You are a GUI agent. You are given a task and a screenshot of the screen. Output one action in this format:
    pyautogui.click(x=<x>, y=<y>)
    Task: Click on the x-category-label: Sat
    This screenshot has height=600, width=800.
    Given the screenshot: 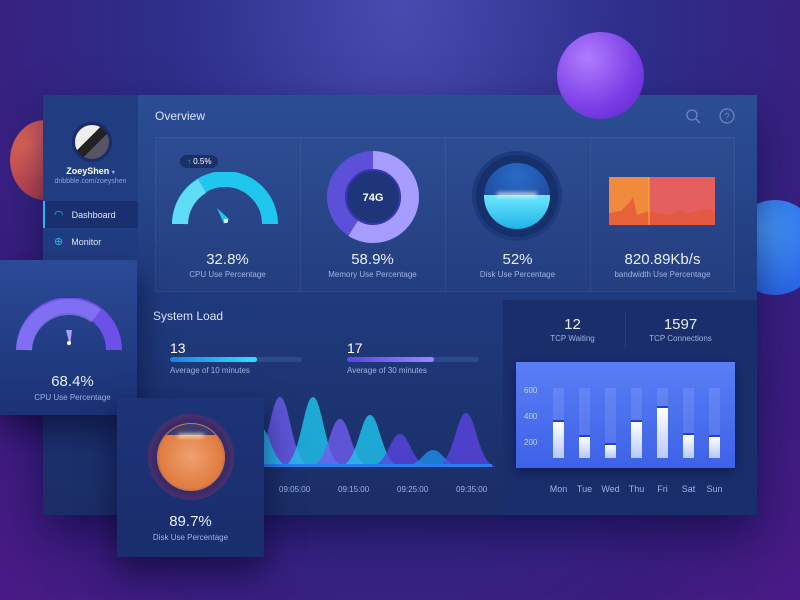 What is the action you would take?
    pyautogui.click(x=688, y=489)
    